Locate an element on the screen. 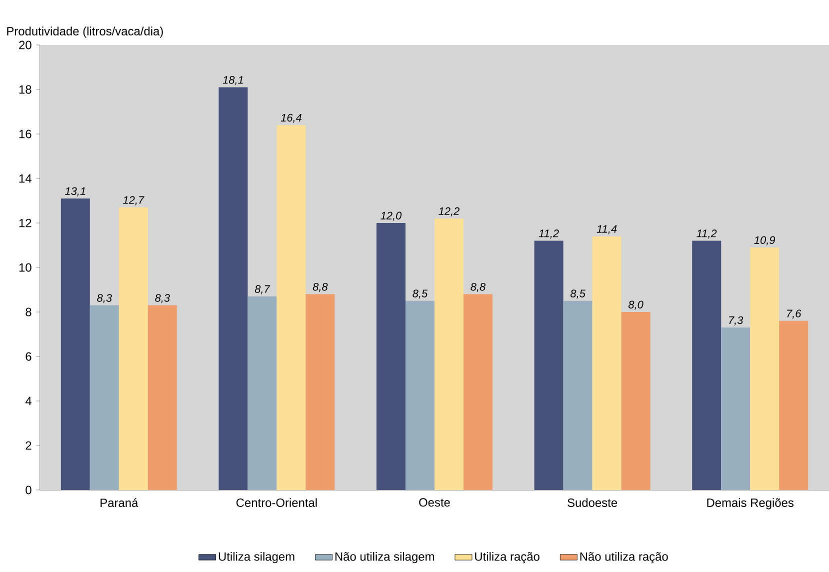 The width and height of the screenshot is (829, 572). data-label: 16,4 is located at coordinates (291, 118).